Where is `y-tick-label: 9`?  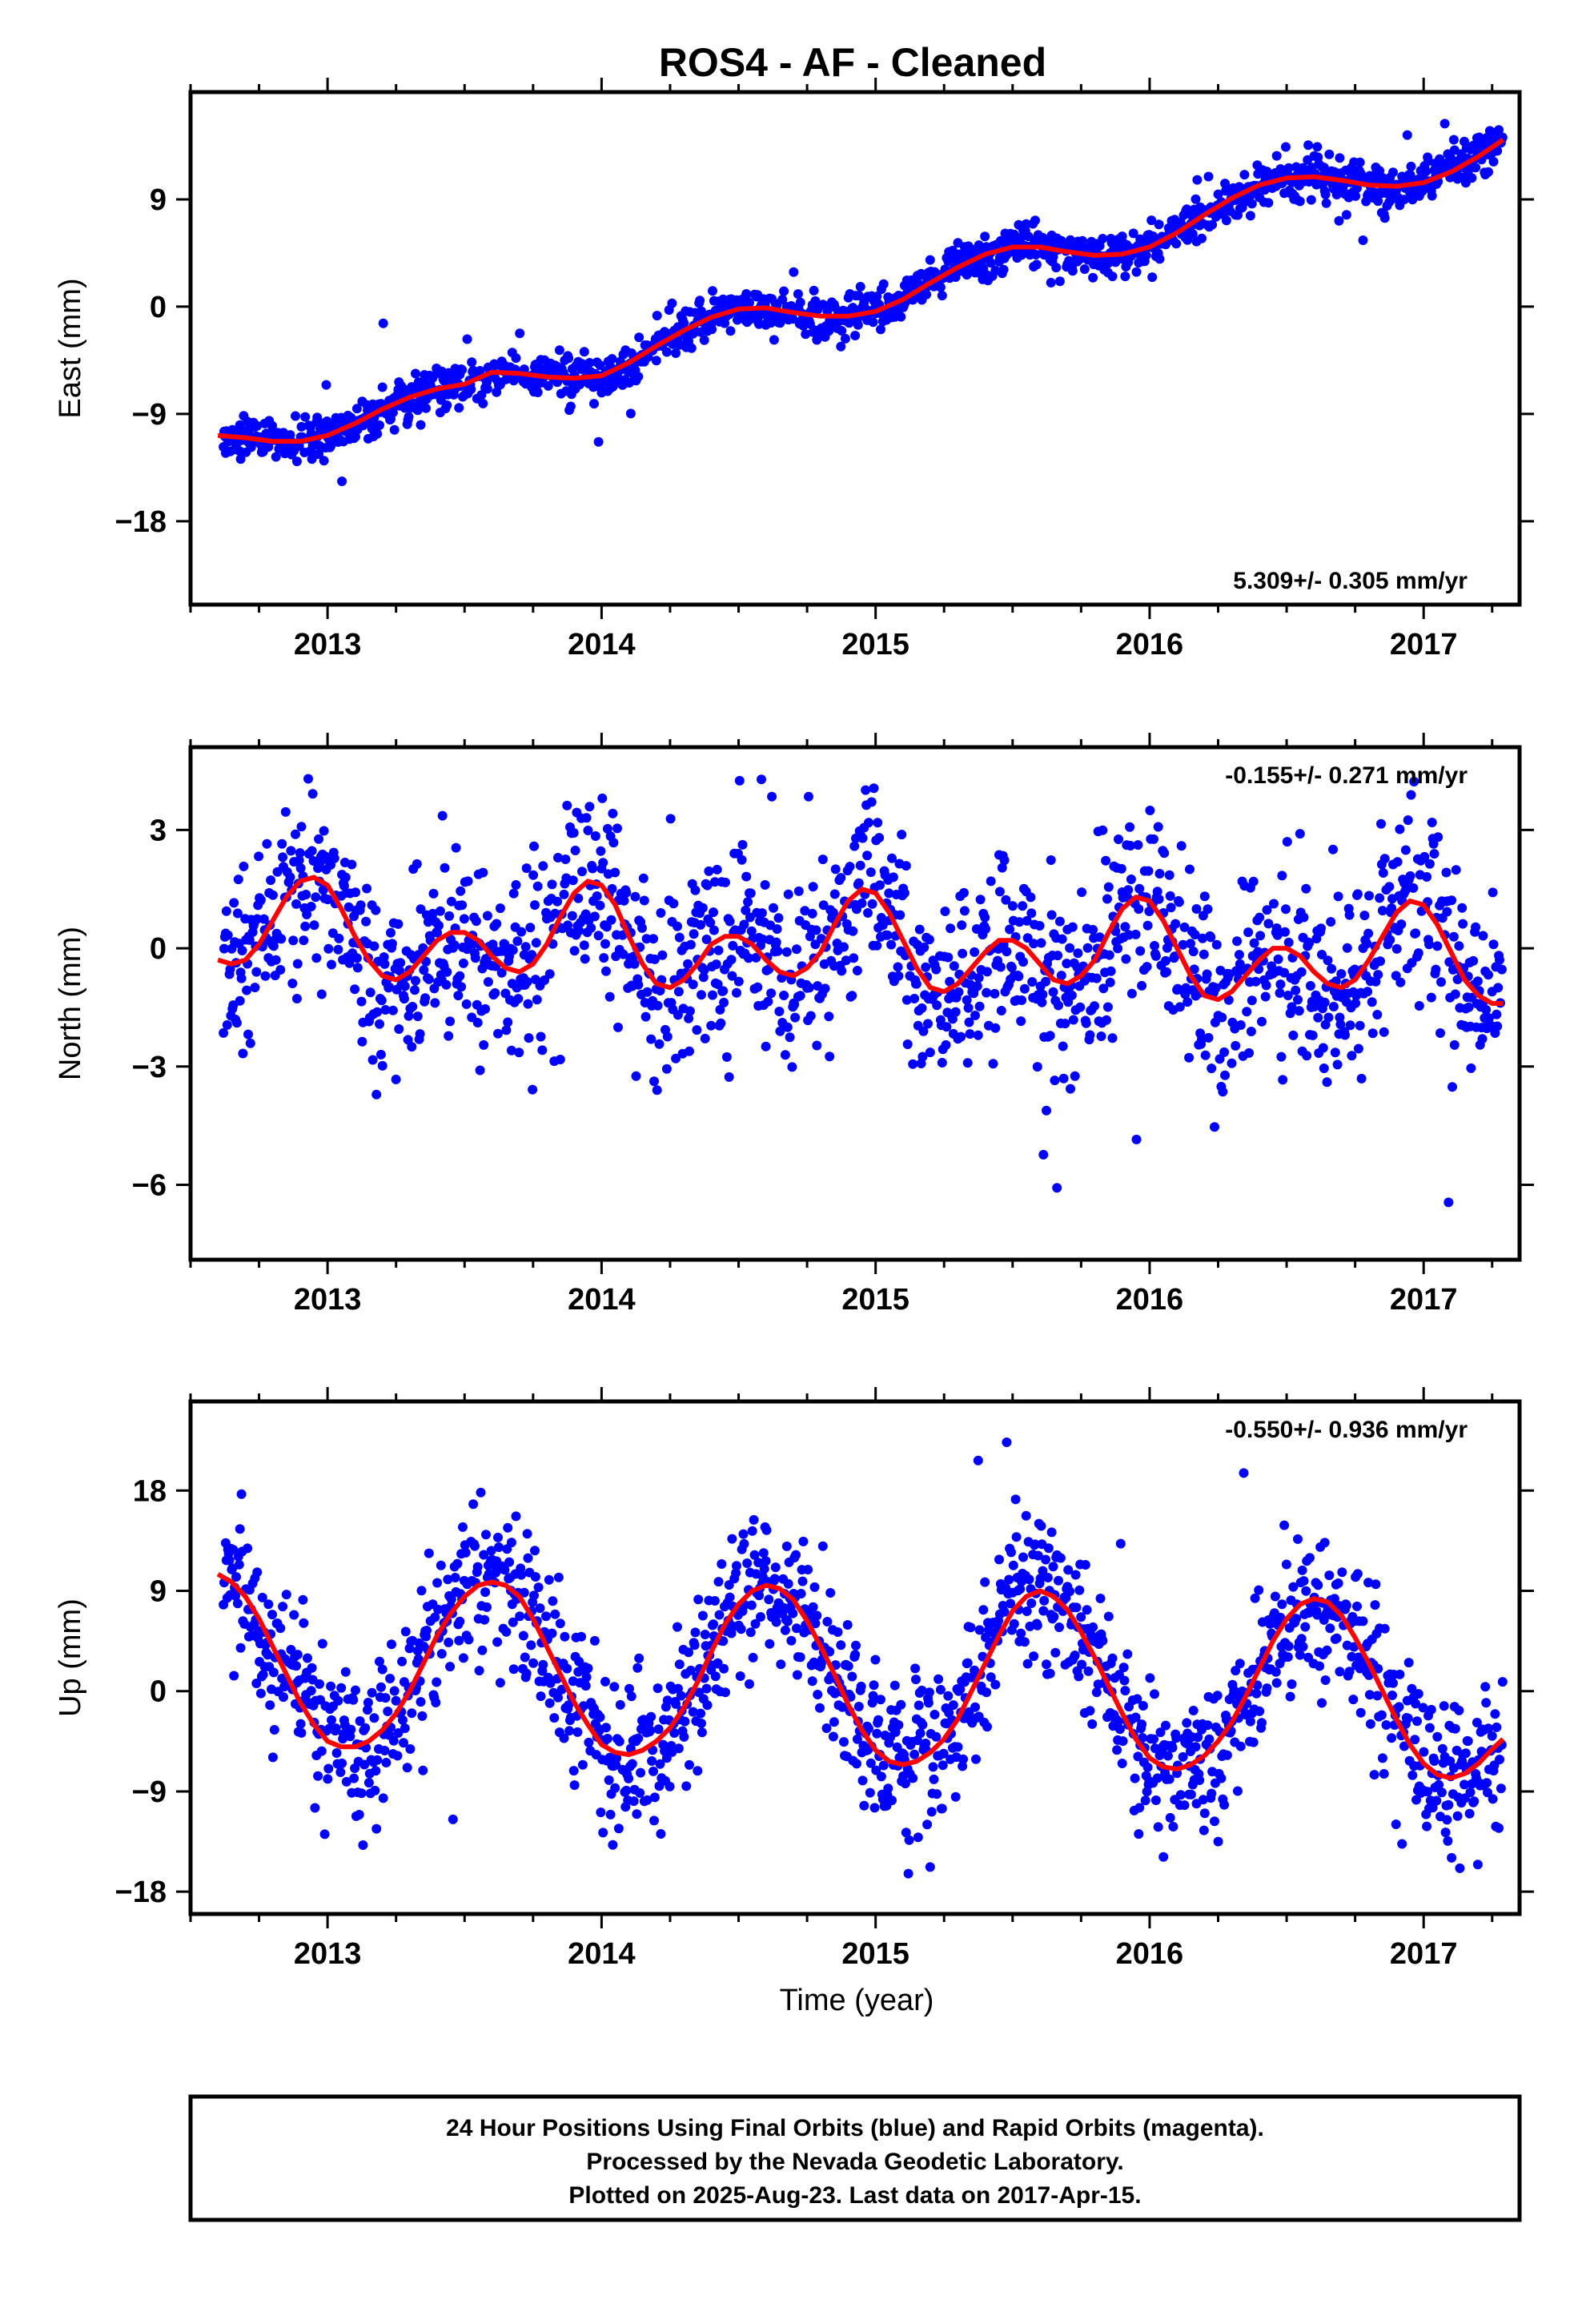
y-tick-label: 9 is located at coordinates (158, 1592).